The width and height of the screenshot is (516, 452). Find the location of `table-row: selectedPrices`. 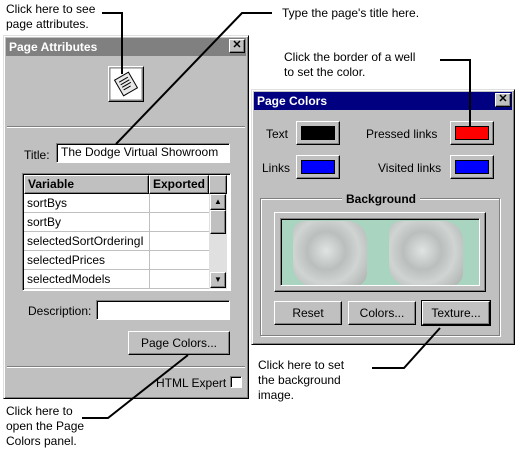

table-row: selectedPrices is located at coordinates (116, 260).